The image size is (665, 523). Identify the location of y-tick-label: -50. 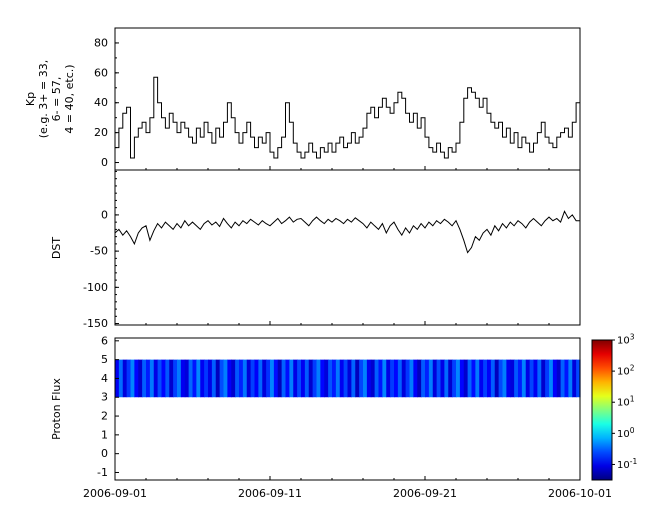
(99, 251).